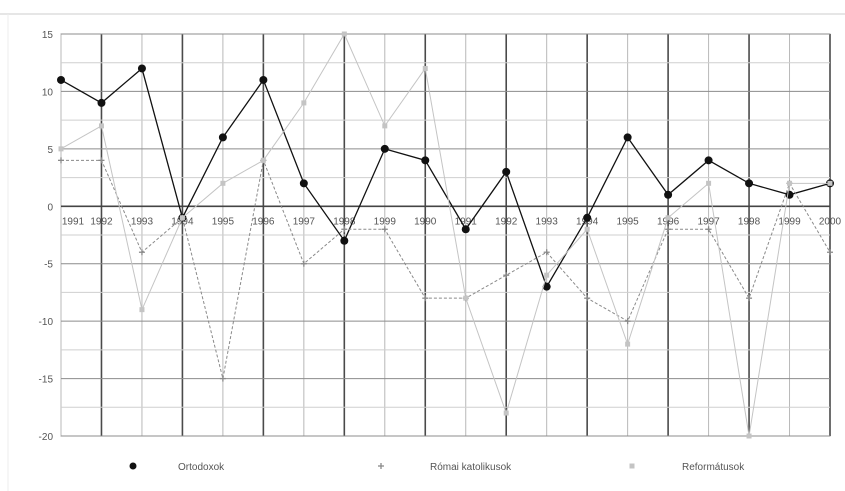 This screenshot has height=491, width=845. I want to click on y-tick-label: -5, so click(48, 265).